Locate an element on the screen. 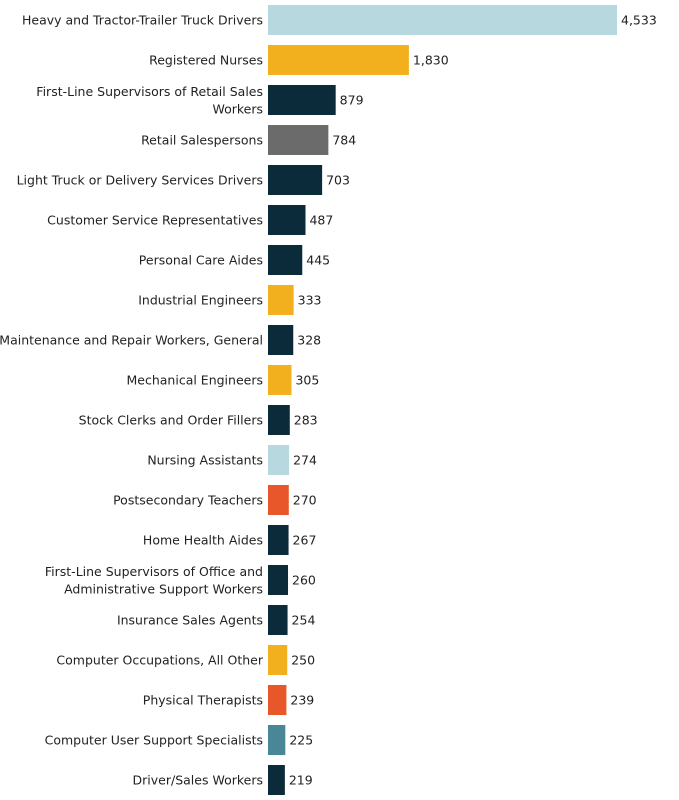  category-label: Industrial Engineers is located at coordinates (200, 300).